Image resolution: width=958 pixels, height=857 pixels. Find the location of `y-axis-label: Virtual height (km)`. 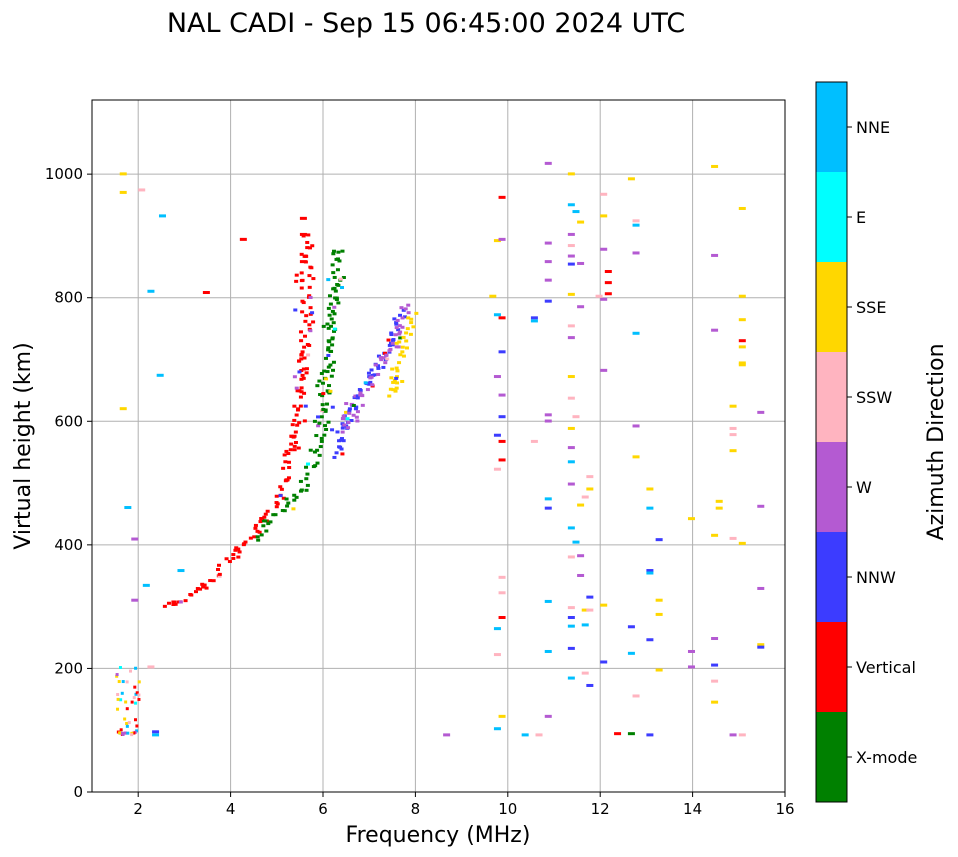

y-axis-label: Virtual height (km) is located at coordinates (23, 445).